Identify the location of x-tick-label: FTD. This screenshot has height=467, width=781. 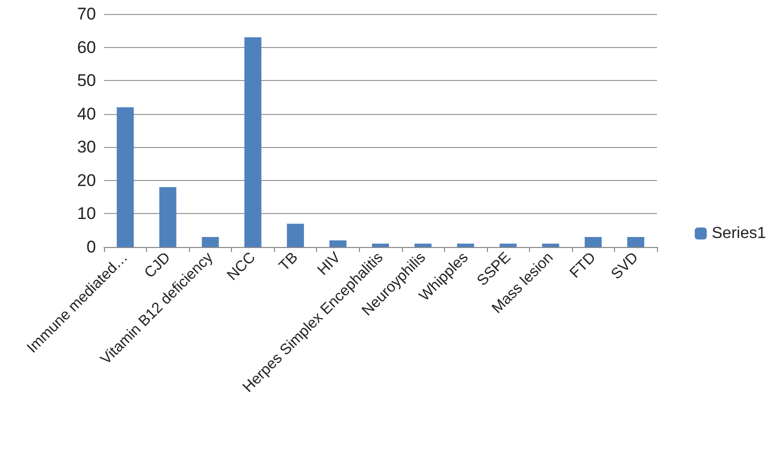
(583, 265).